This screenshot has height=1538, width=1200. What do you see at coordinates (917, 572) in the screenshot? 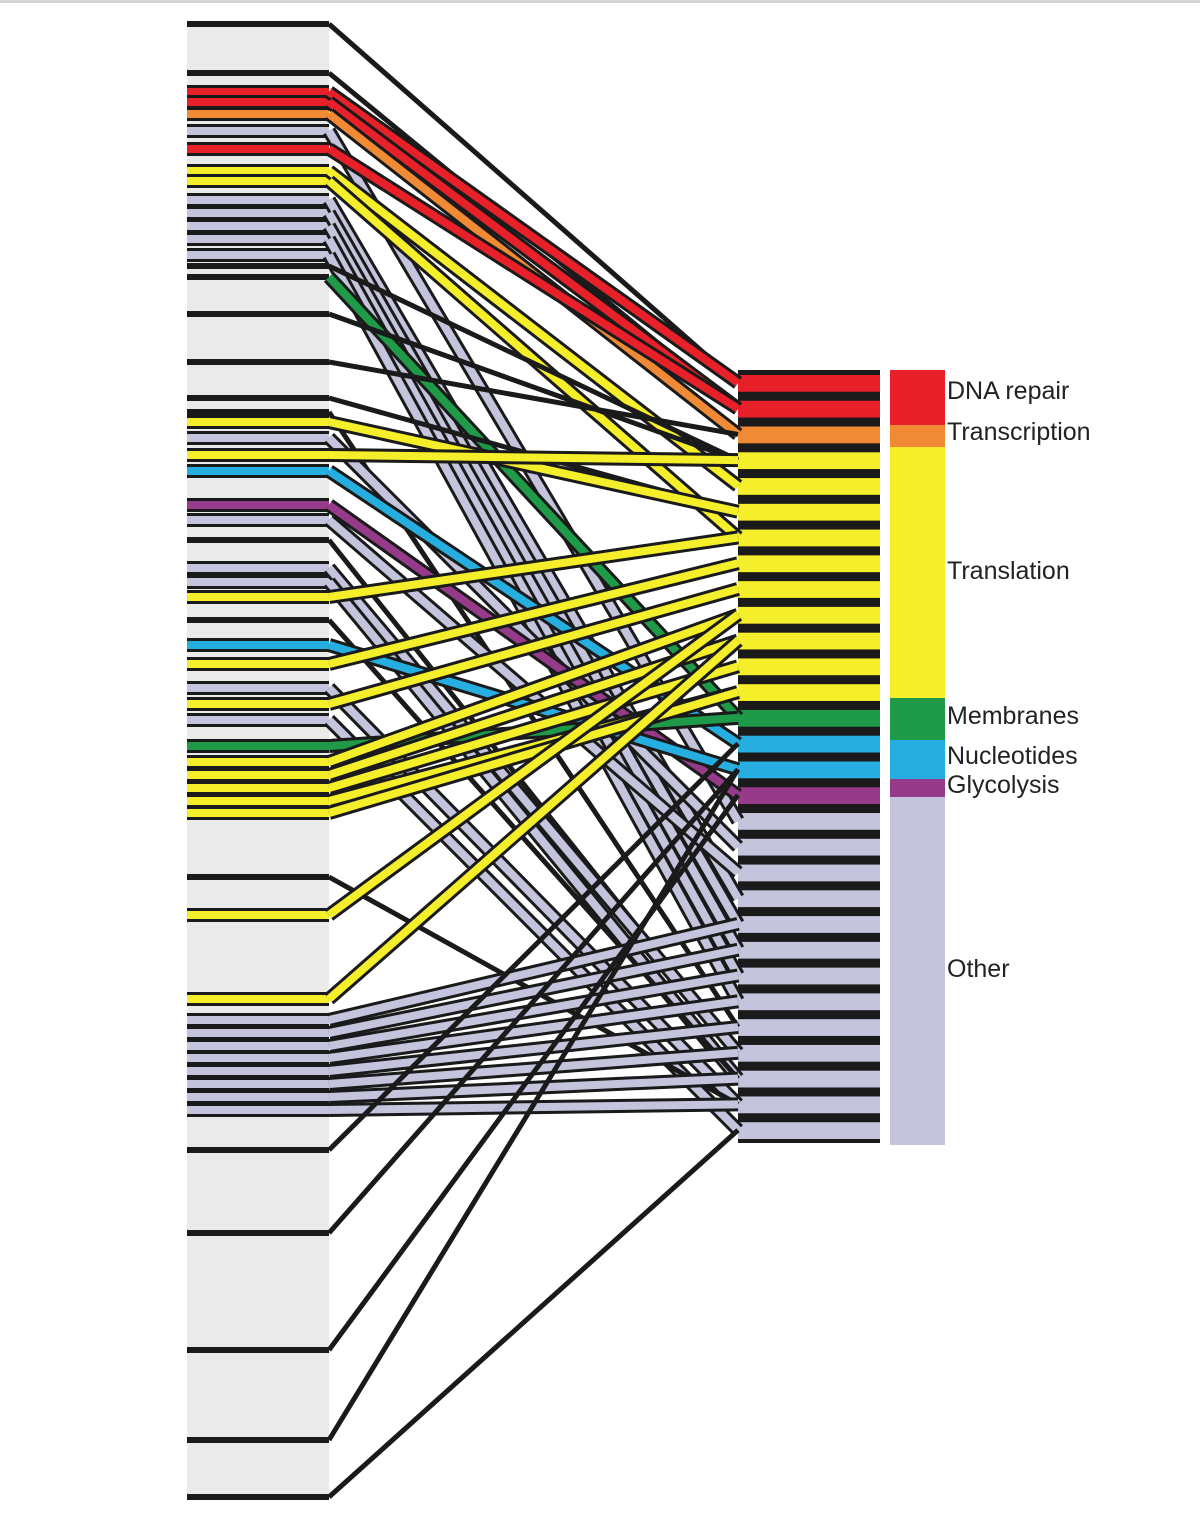
I see `legend-swatch-translation` at bounding box center [917, 572].